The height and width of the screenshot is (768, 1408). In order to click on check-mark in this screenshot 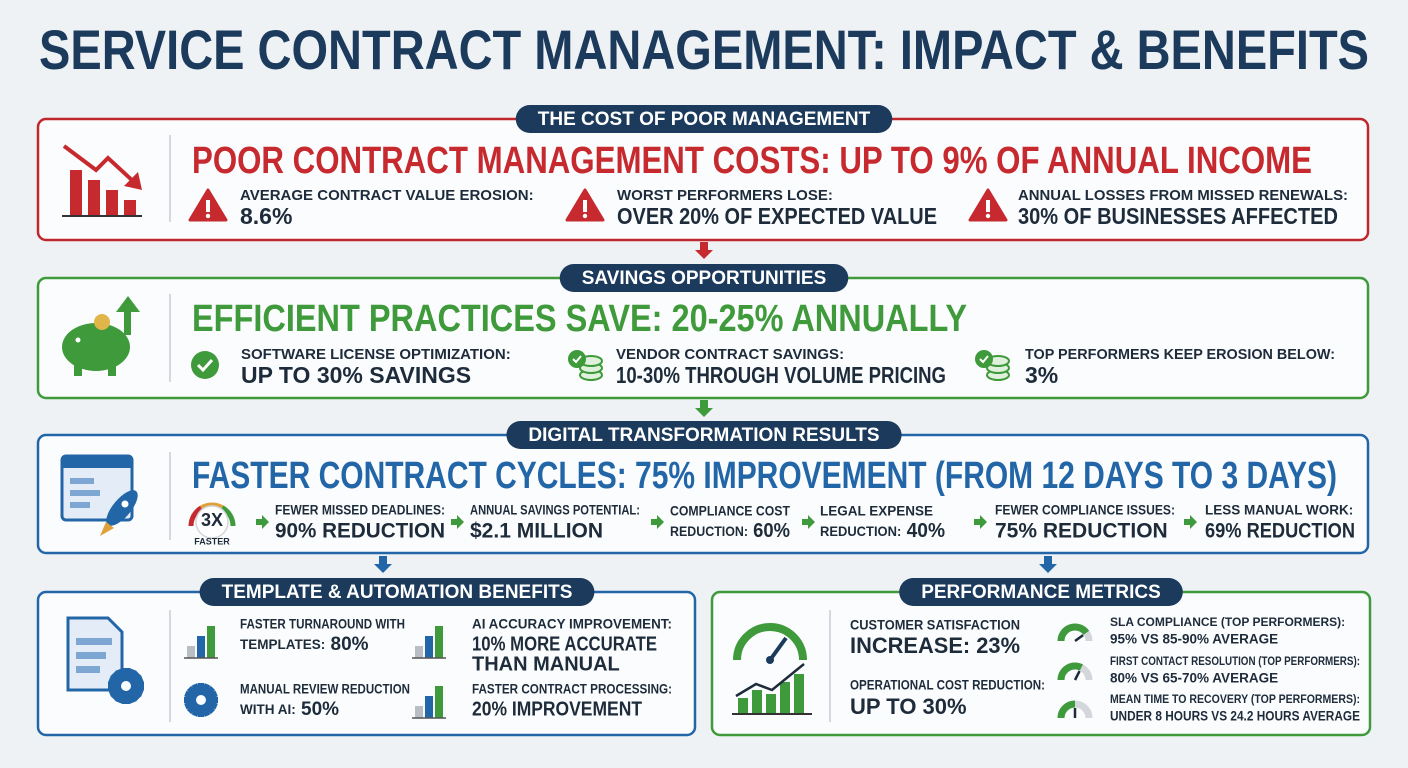, I will do `click(205, 365)`.